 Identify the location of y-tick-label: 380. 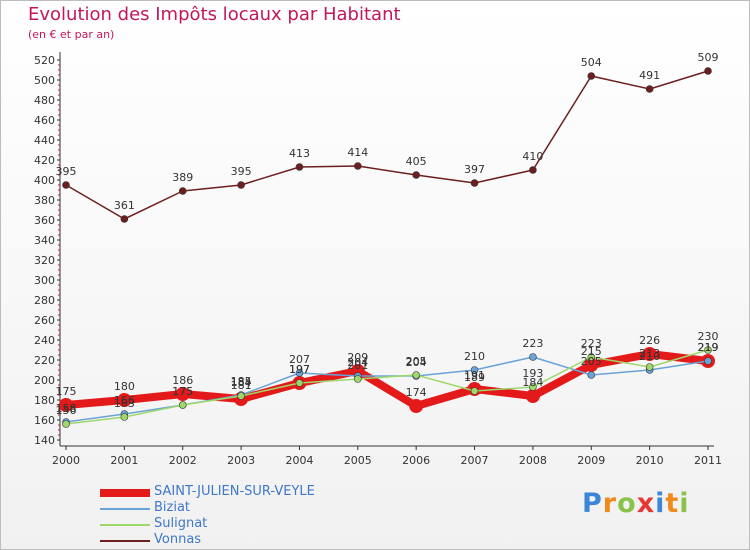
(44, 200).